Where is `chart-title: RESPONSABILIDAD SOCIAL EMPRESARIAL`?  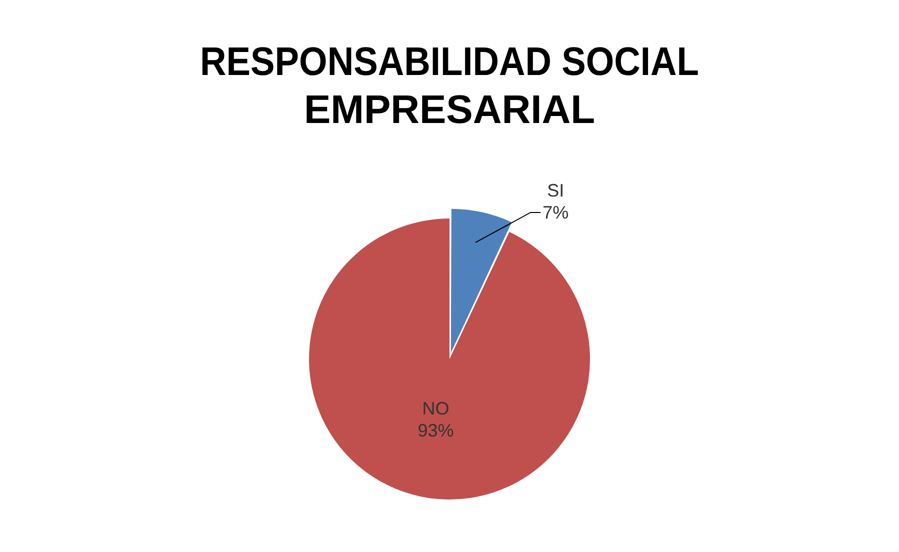
chart-title: RESPONSABILIDAD SOCIAL EMPRESARIAL is located at coordinates (449, 85).